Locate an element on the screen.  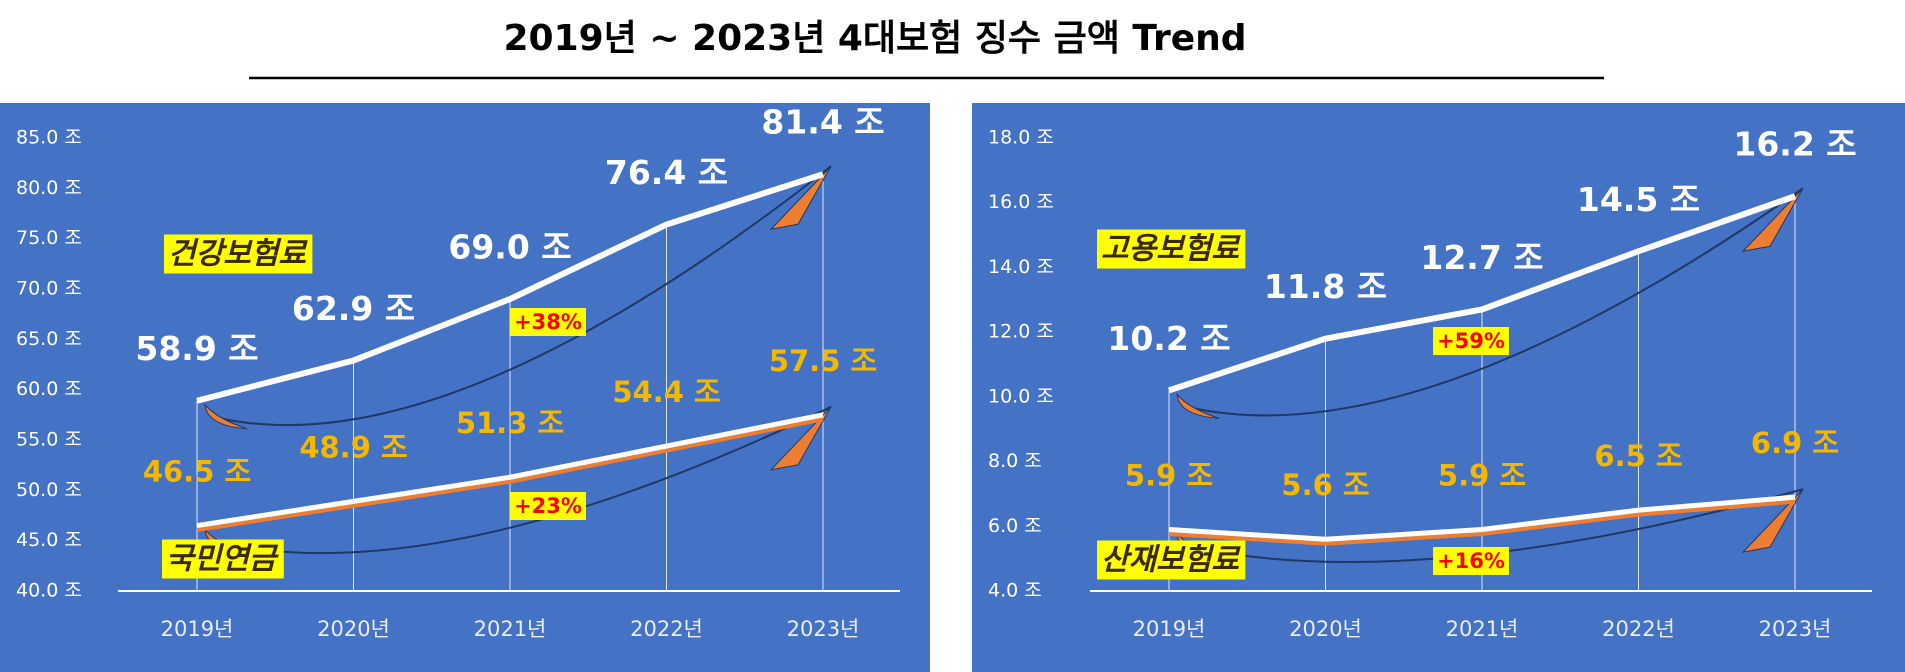
y-tick-label: 16.0 조 is located at coordinates (1021, 202).